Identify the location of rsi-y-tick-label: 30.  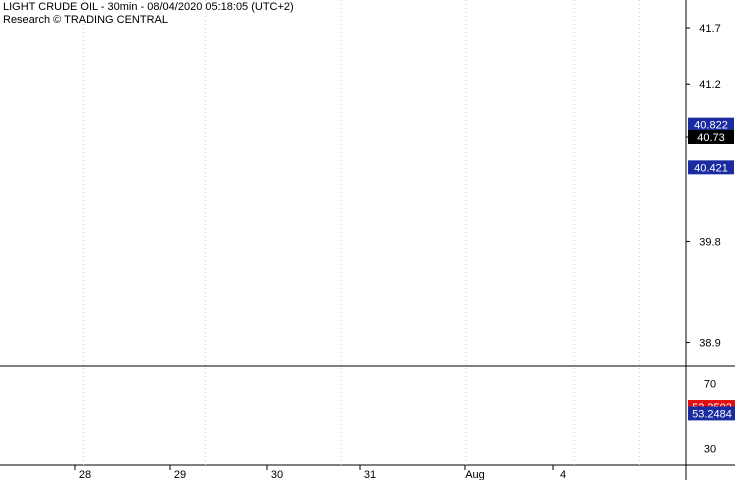
(710, 450).